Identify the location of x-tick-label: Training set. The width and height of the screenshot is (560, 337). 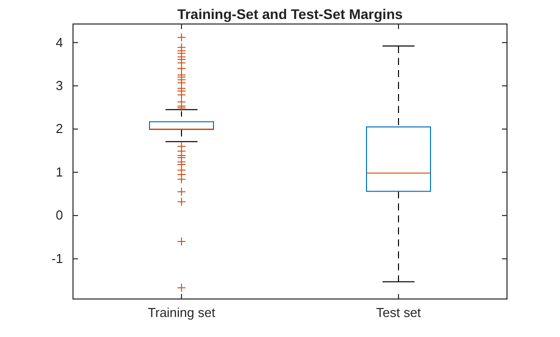
(182, 312).